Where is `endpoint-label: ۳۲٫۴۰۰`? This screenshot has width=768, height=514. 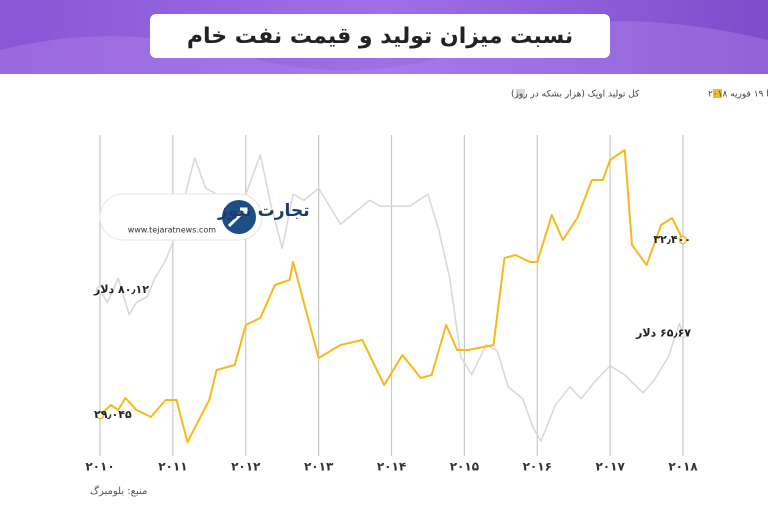 endpoint-label: ۳۲٫۴۰۰ is located at coordinates (672, 239).